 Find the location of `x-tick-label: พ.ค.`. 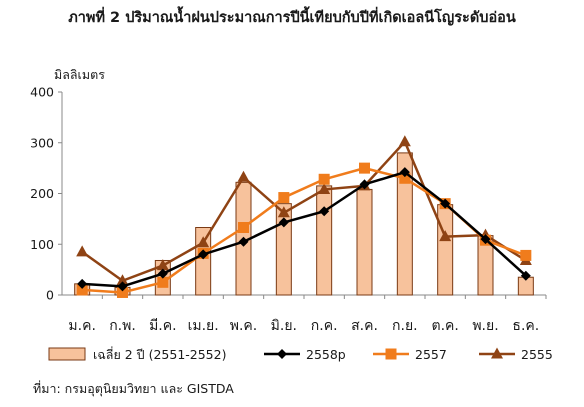

x-tick-label: พ.ค. is located at coordinates (244, 326).